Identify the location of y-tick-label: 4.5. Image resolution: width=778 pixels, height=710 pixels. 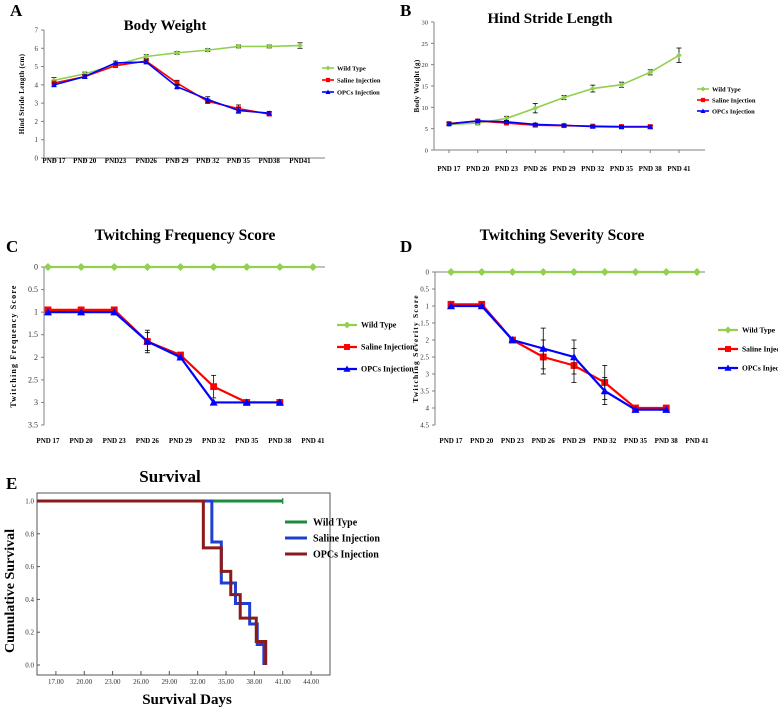
(424, 426).